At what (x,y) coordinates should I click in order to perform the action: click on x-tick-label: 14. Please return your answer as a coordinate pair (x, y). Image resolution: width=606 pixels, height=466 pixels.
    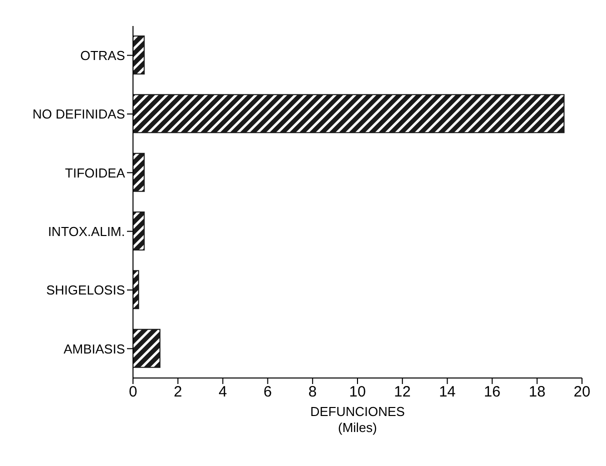
    Looking at the image, I should click on (447, 392).